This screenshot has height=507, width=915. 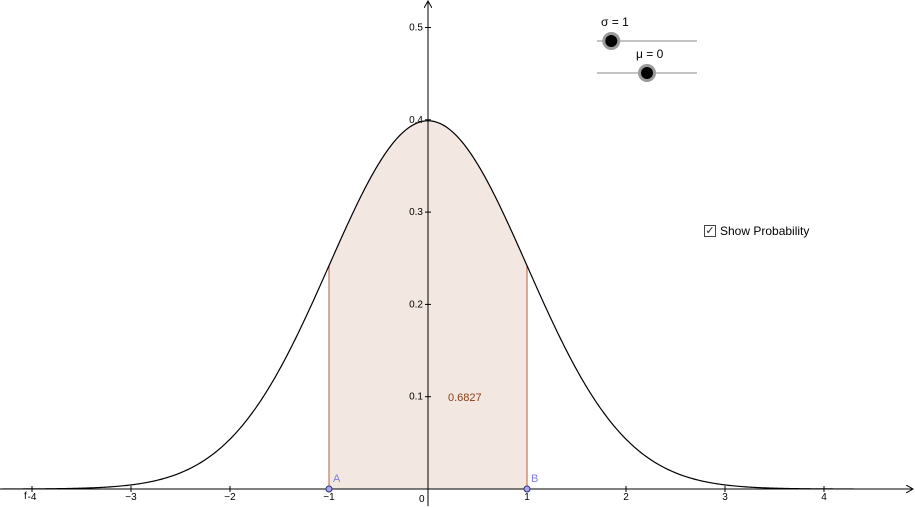 What do you see at coordinates (647, 32) in the screenshot?
I see `sigma-slider: σ = 1` at bounding box center [647, 32].